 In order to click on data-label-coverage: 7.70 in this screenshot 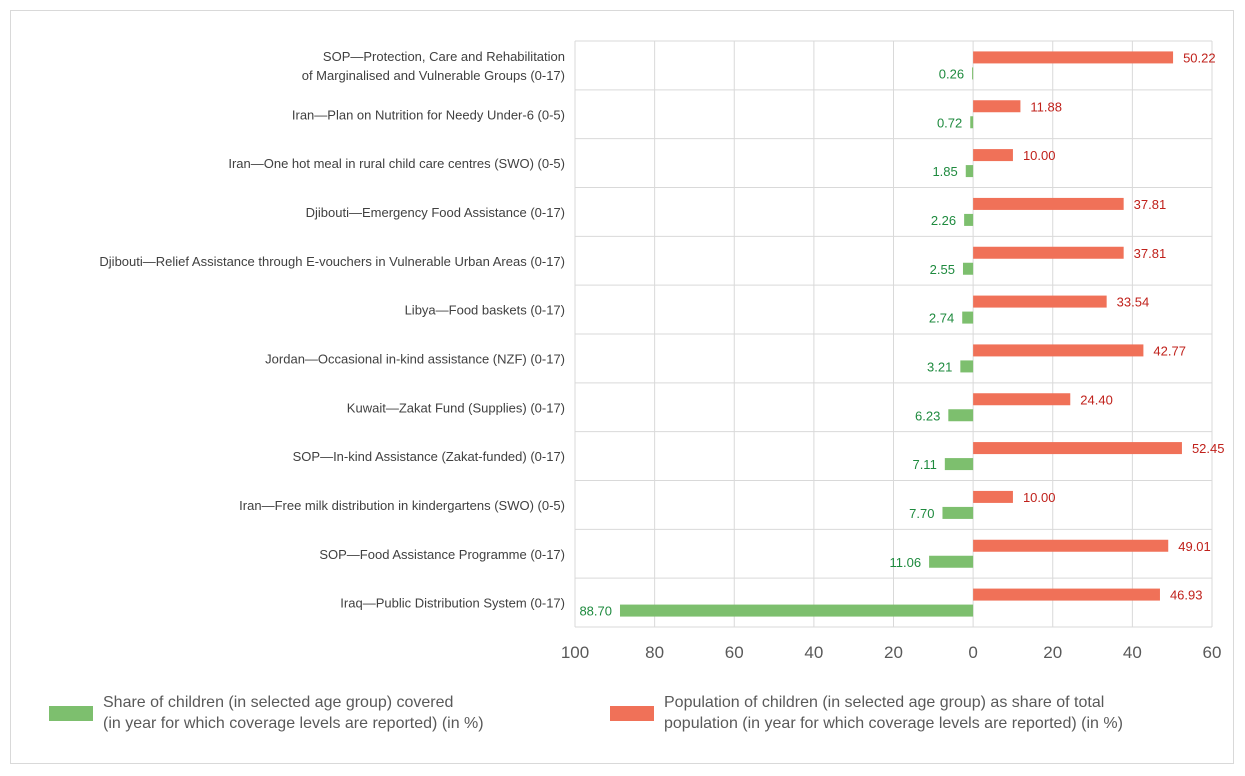, I will do `click(921, 513)`.